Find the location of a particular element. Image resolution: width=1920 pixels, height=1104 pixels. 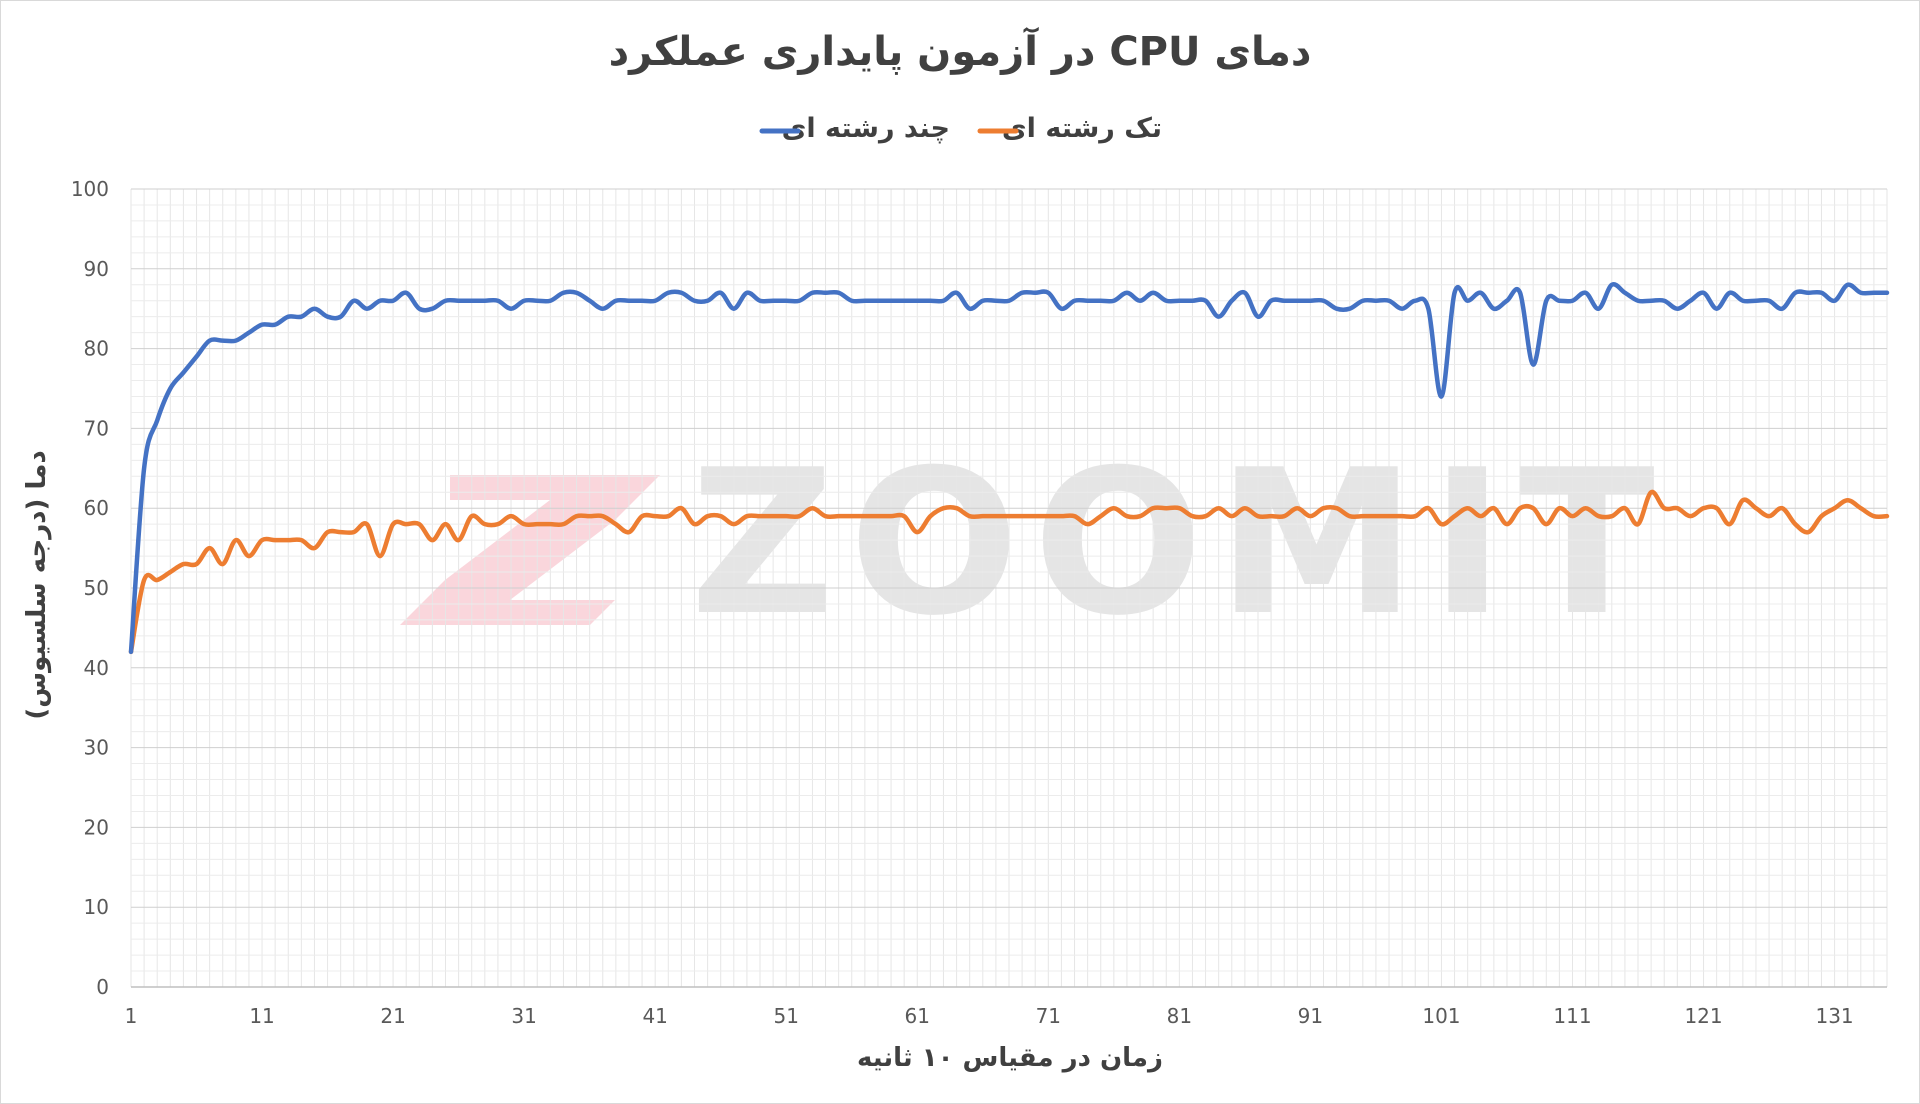

legend-label-1: چند رشته ای is located at coordinates (866, 128).